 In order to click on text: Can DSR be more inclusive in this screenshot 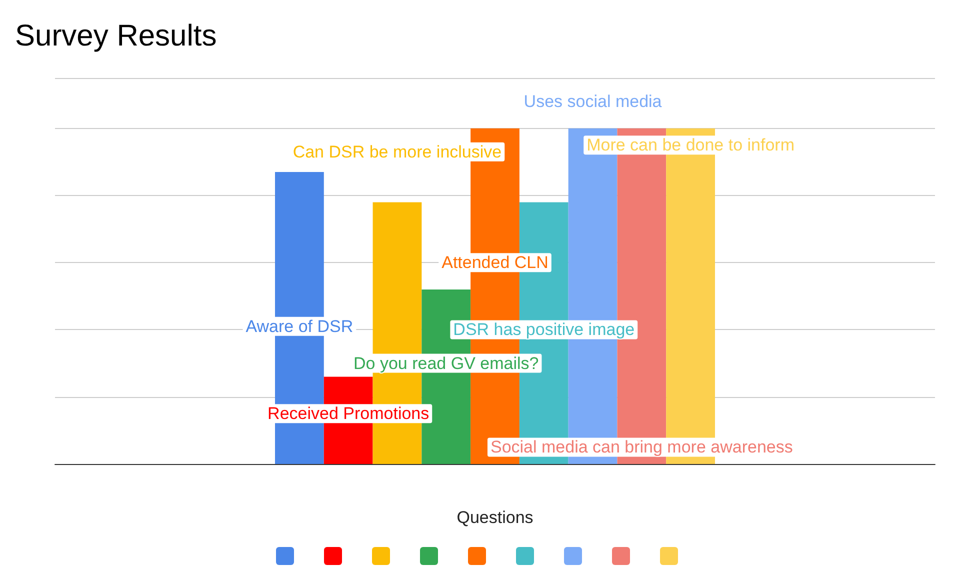, I will do `click(397, 152)`.